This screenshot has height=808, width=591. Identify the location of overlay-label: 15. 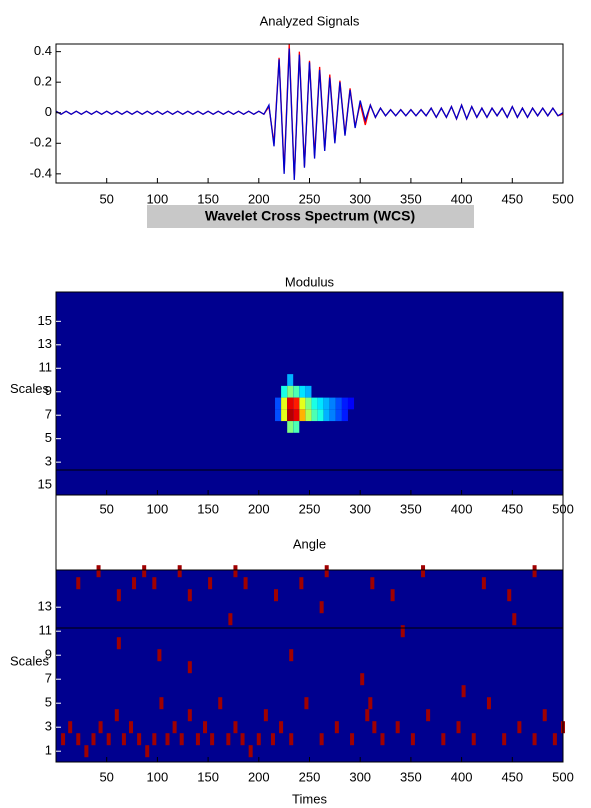
(45, 483).